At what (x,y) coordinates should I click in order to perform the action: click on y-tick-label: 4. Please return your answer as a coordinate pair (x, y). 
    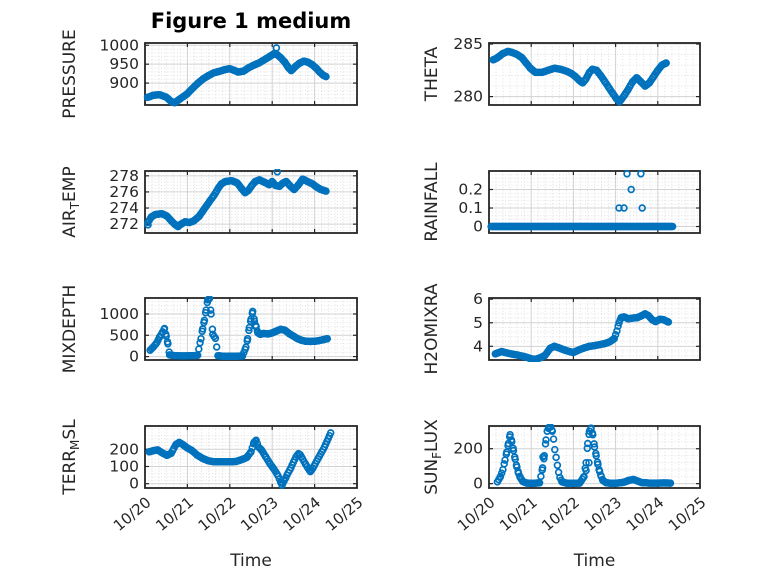
    Looking at the image, I should click on (478, 346).